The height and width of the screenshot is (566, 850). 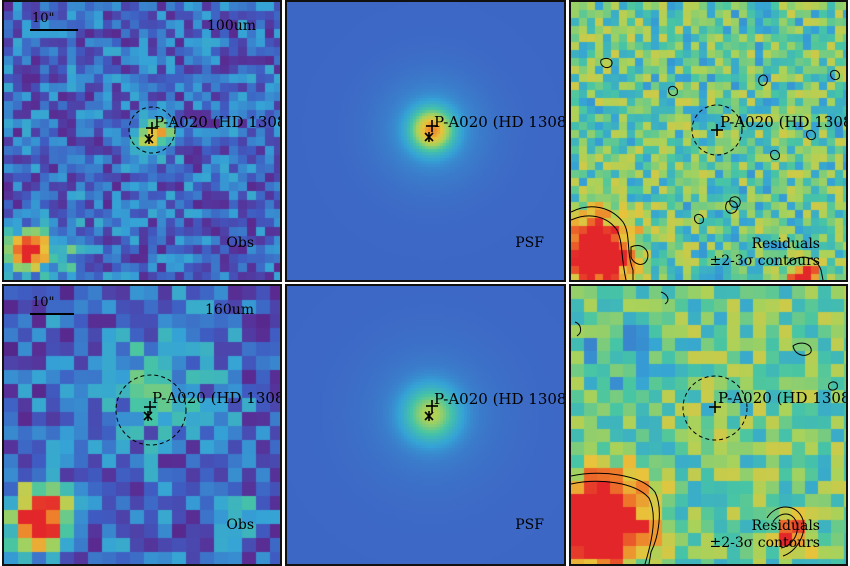 I want to click on resid-100-overlay, so click(x=705, y=168).